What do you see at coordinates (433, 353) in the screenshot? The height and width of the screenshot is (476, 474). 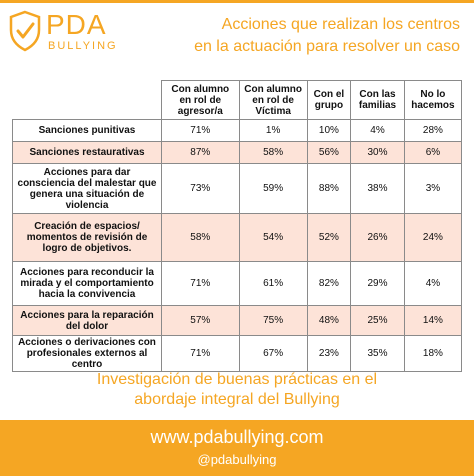 I see `table-cell: 18%` at bounding box center [433, 353].